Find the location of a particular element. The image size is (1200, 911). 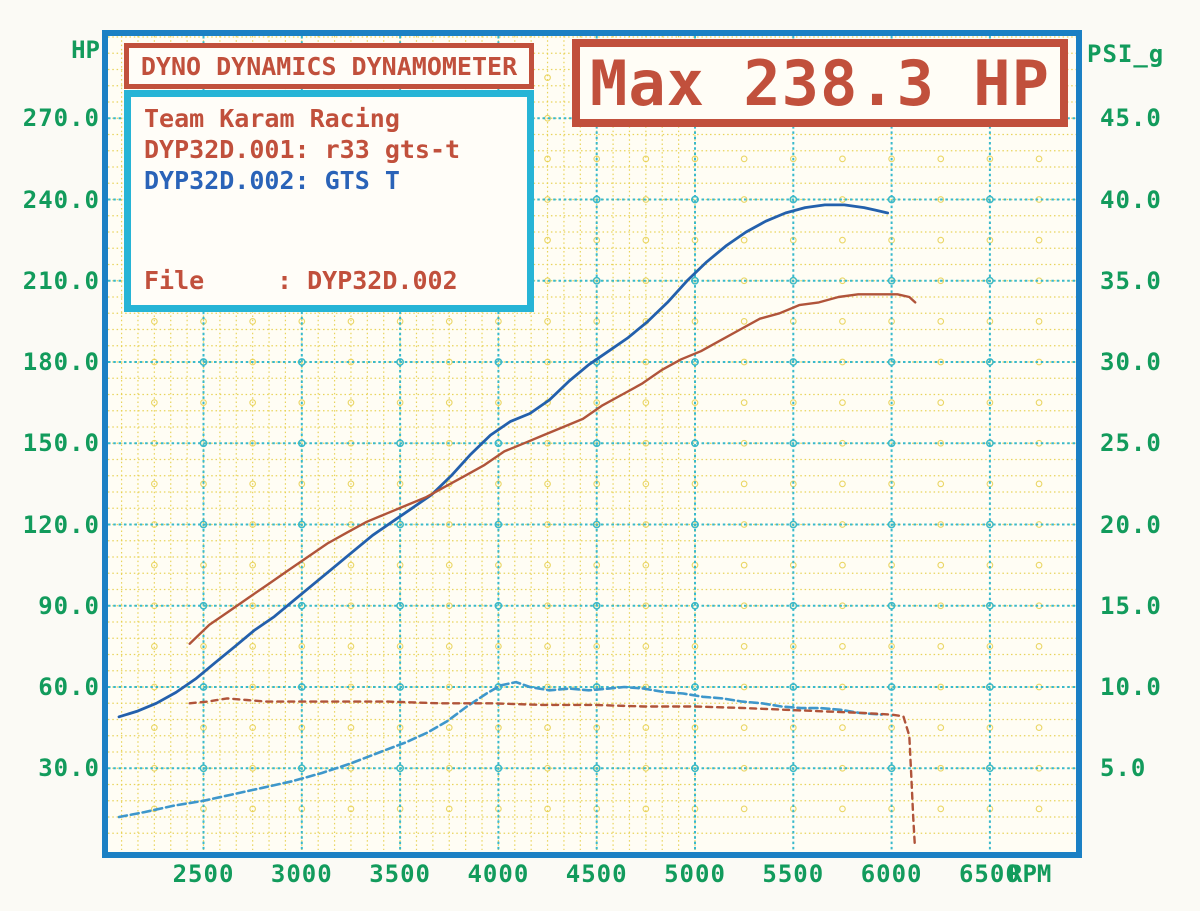

max-hp-text: Max 238.3 HP is located at coordinates (820, 83).